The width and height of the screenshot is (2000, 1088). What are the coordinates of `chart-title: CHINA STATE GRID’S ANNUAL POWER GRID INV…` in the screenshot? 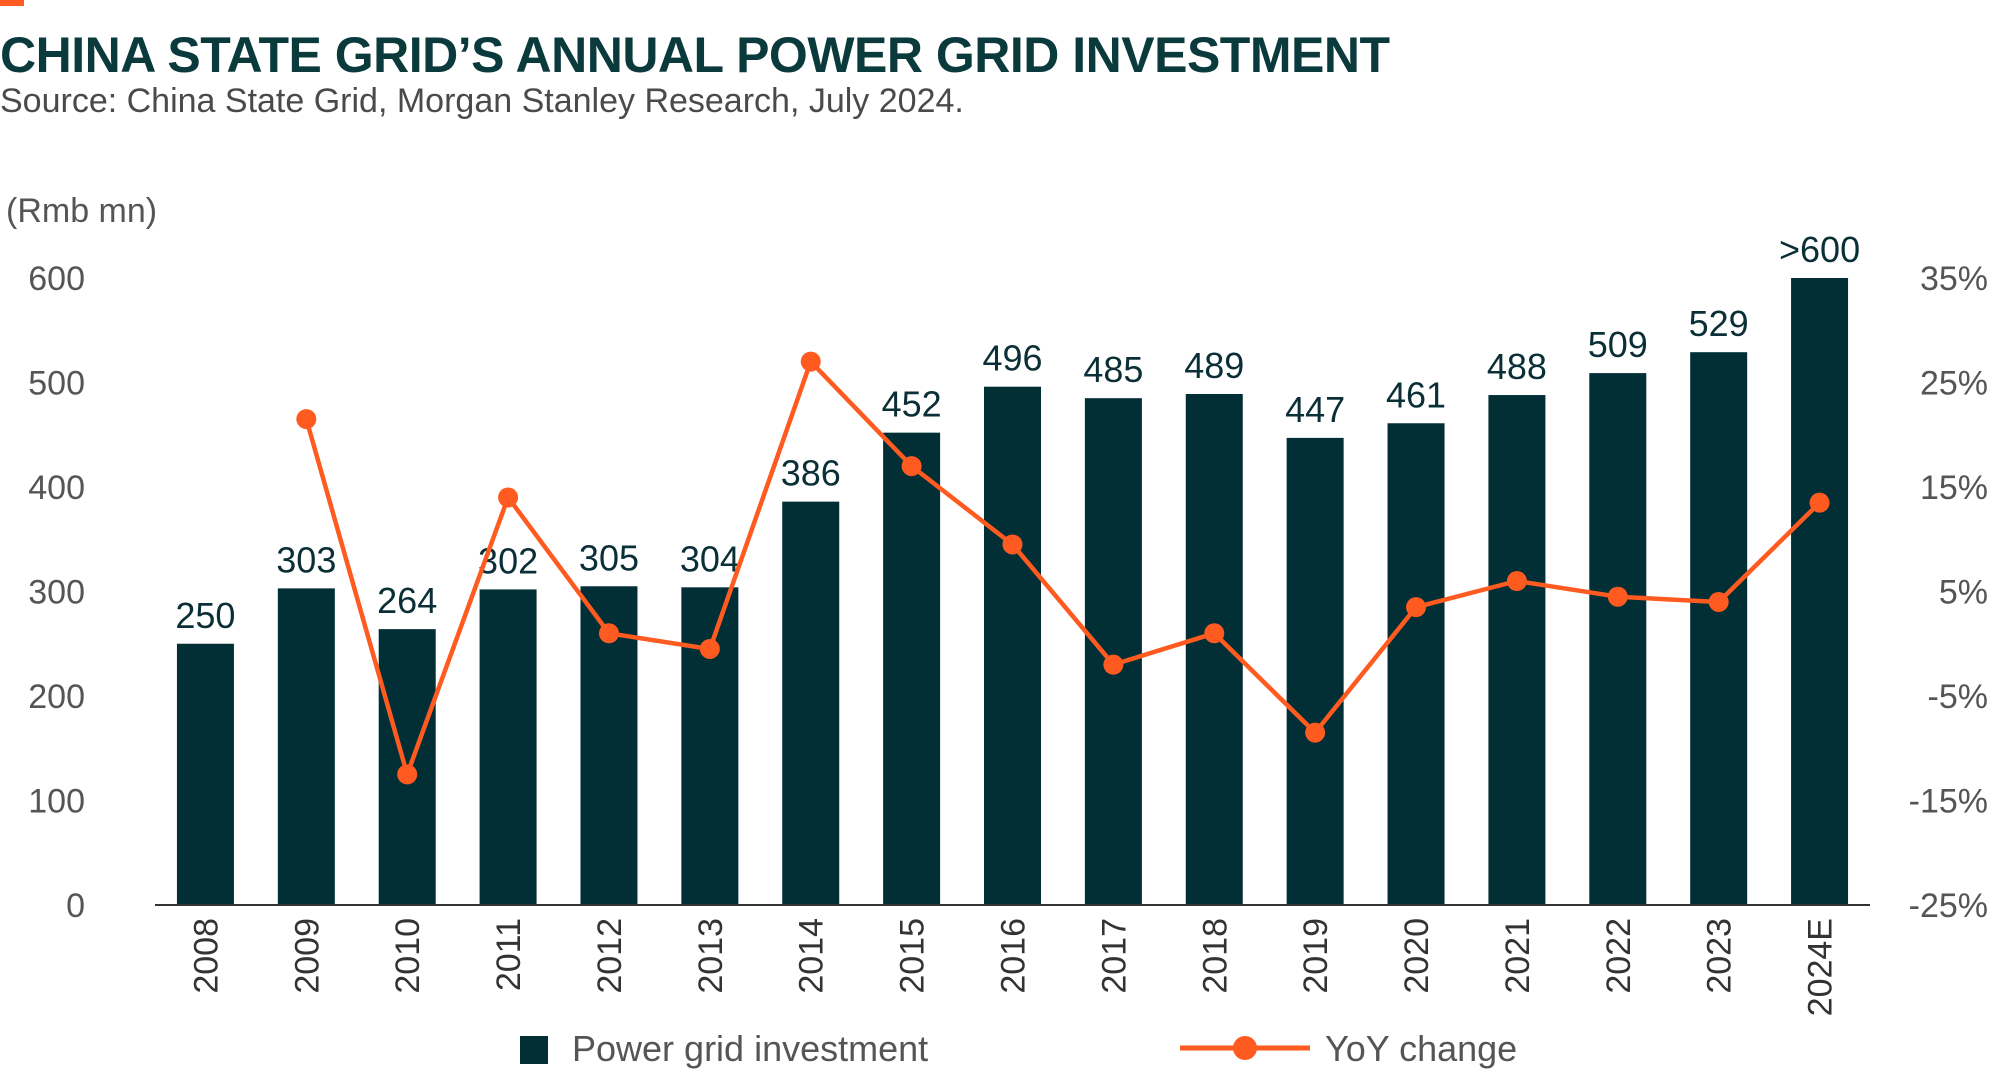 It's located at (695, 55).